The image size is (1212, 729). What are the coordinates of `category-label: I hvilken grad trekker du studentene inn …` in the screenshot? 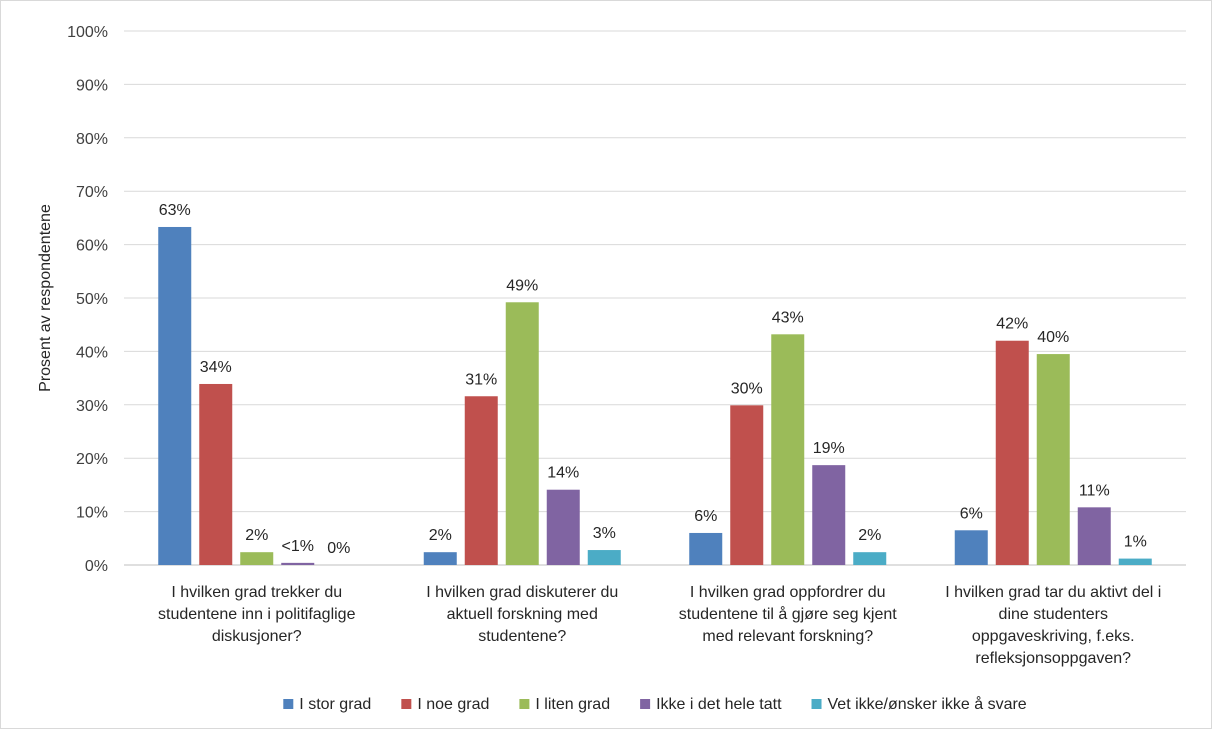 It's located at (257, 614).